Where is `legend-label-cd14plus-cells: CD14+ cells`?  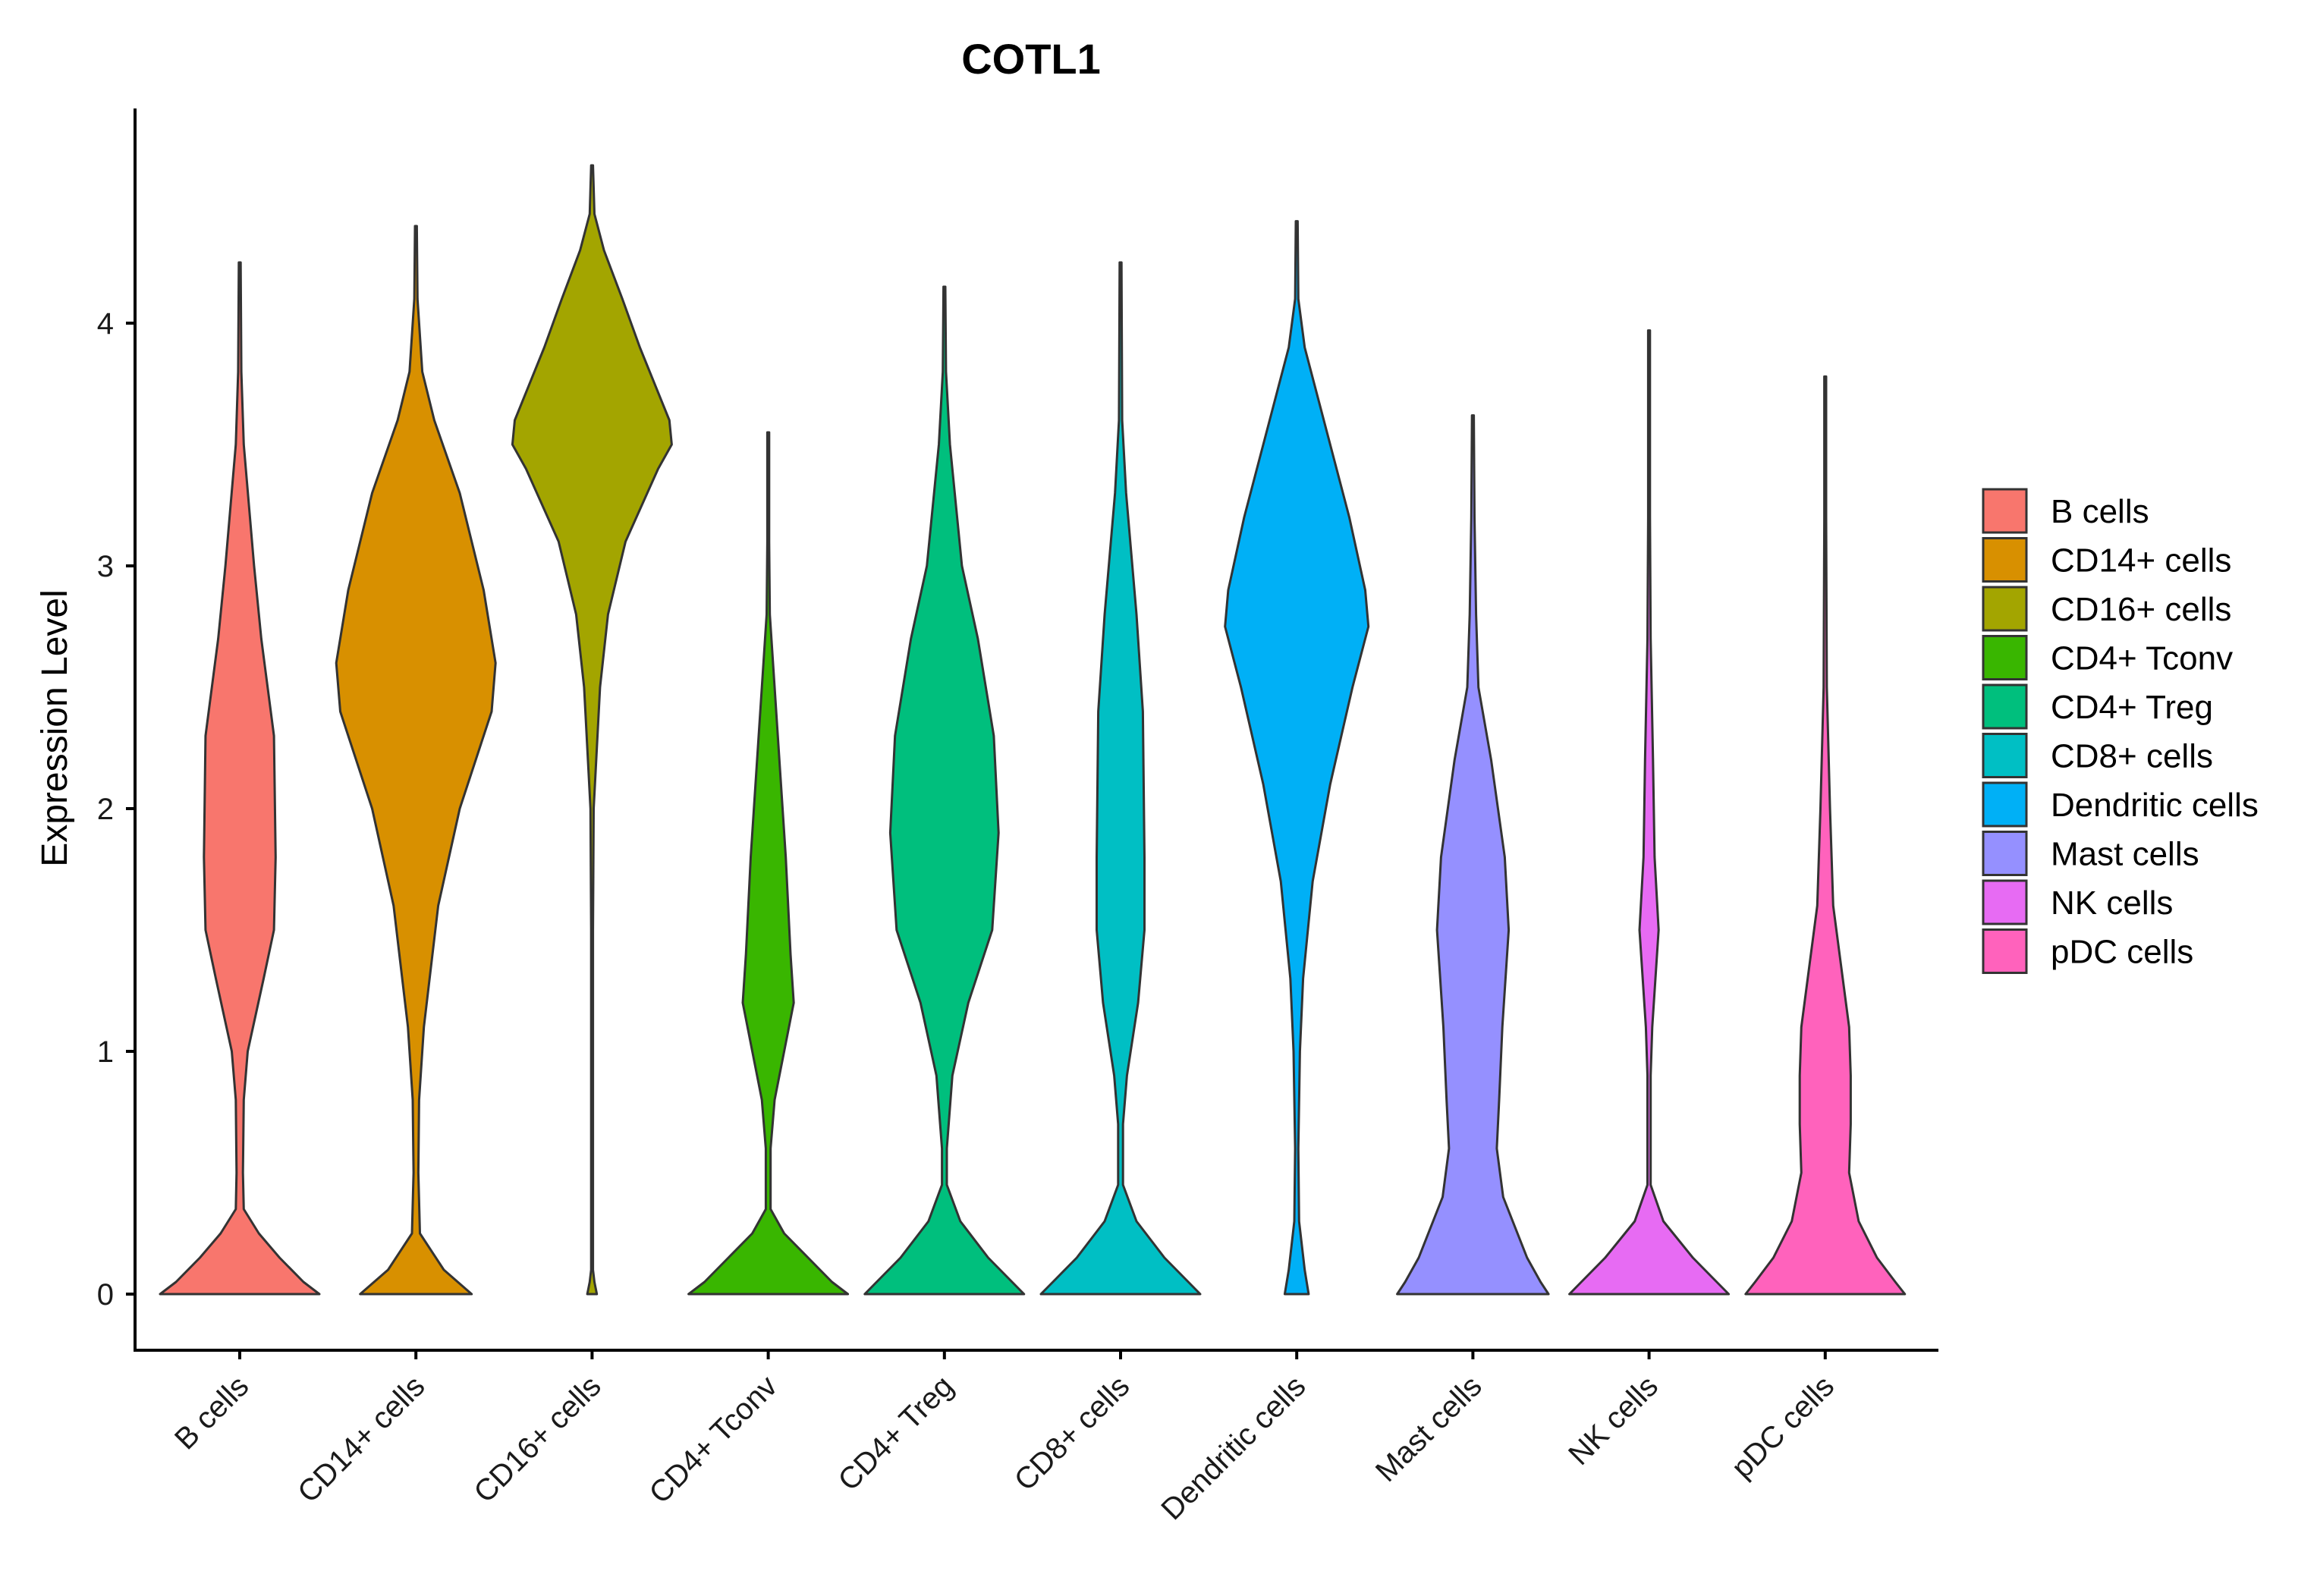 legend-label-cd14plus-cells: CD14+ cells is located at coordinates (2141, 561).